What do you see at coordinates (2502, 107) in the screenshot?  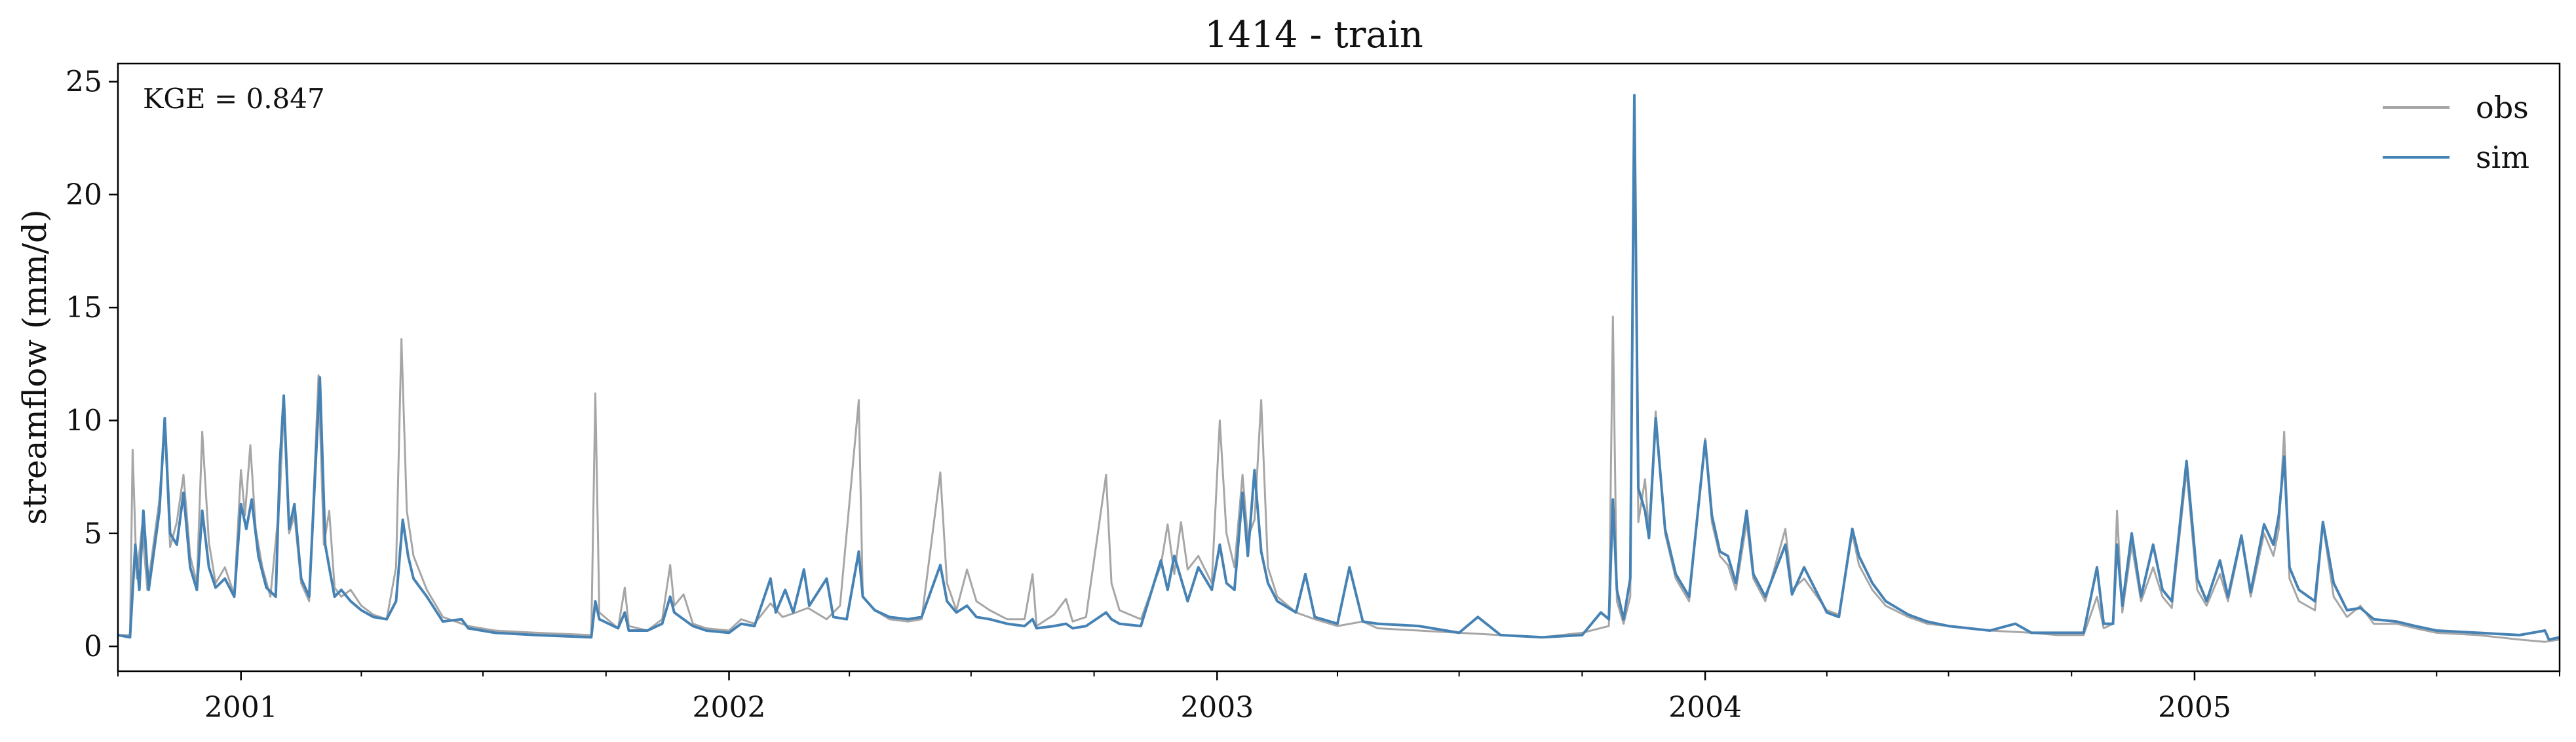 I see `legend-label-obs: obs` at bounding box center [2502, 107].